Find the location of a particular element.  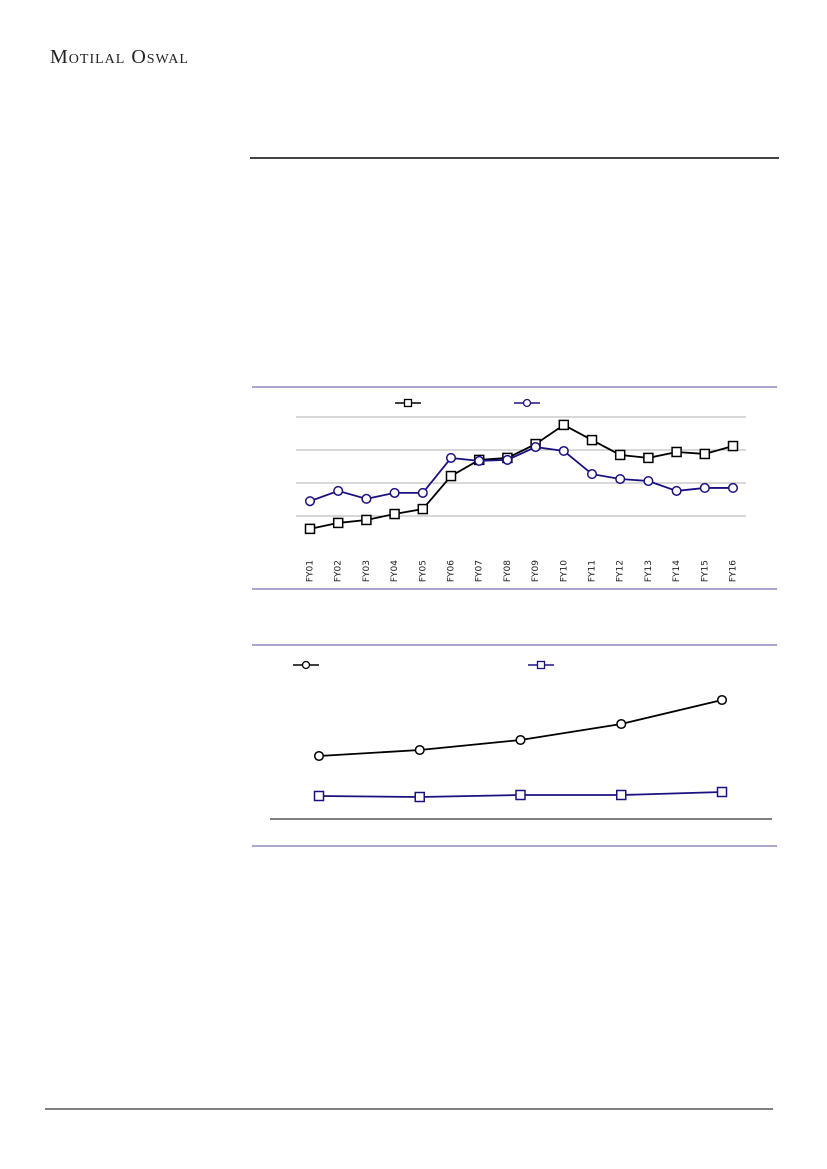

x-tick-label: FY08 is located at coordinates (508, 571).